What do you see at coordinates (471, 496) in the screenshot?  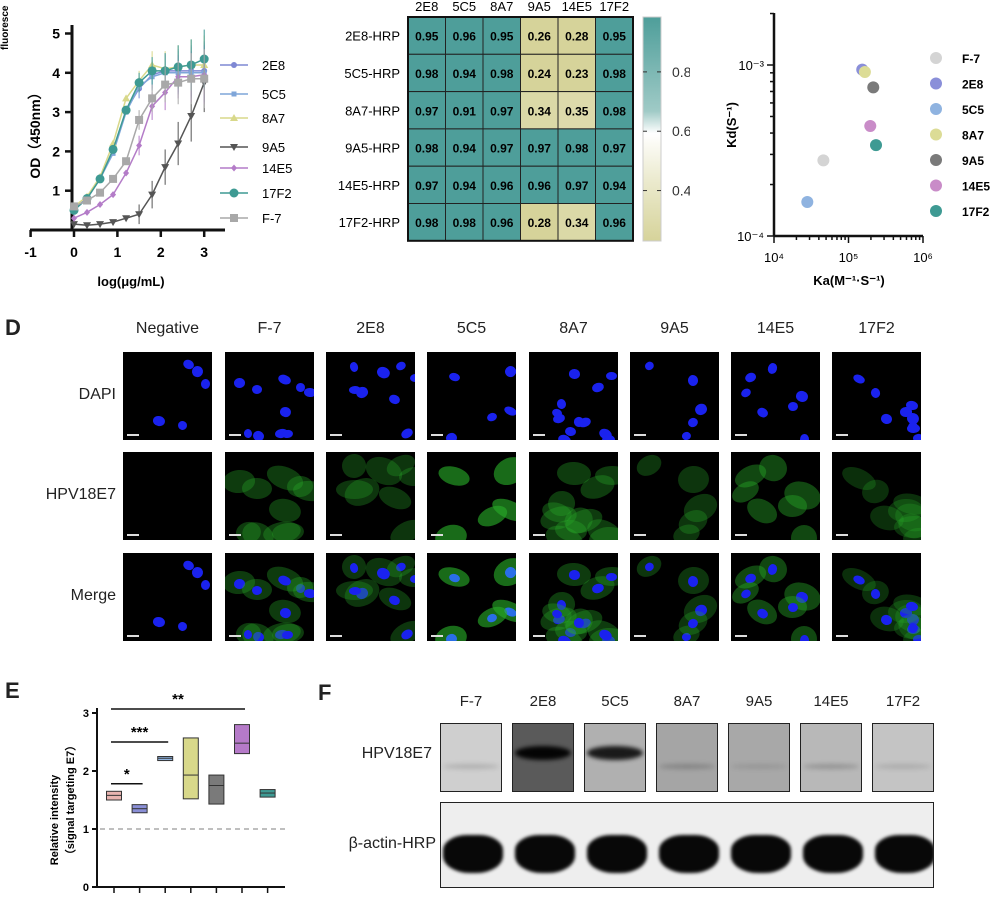 I see `micrograph-hpv18e7` at bounding box center [471, 496].